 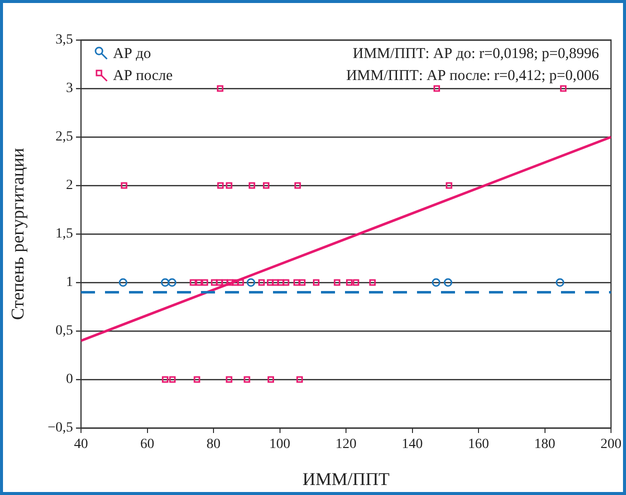 What do you see at coordinates (346, 444) in the screenshot?
I see `x-tick-label: 120` at bounding box center [346, 444].